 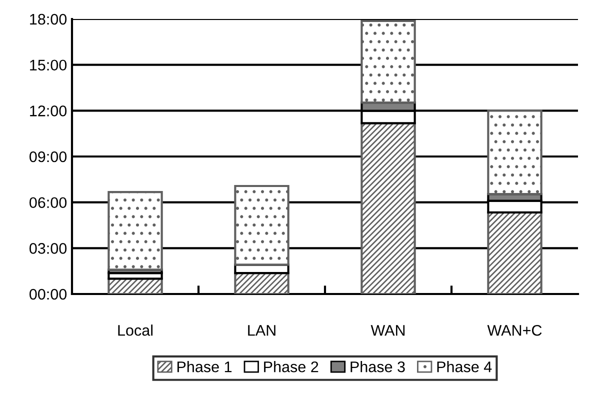 I want to click on y-tick-label: 09:00, so click(x=48, y=156).